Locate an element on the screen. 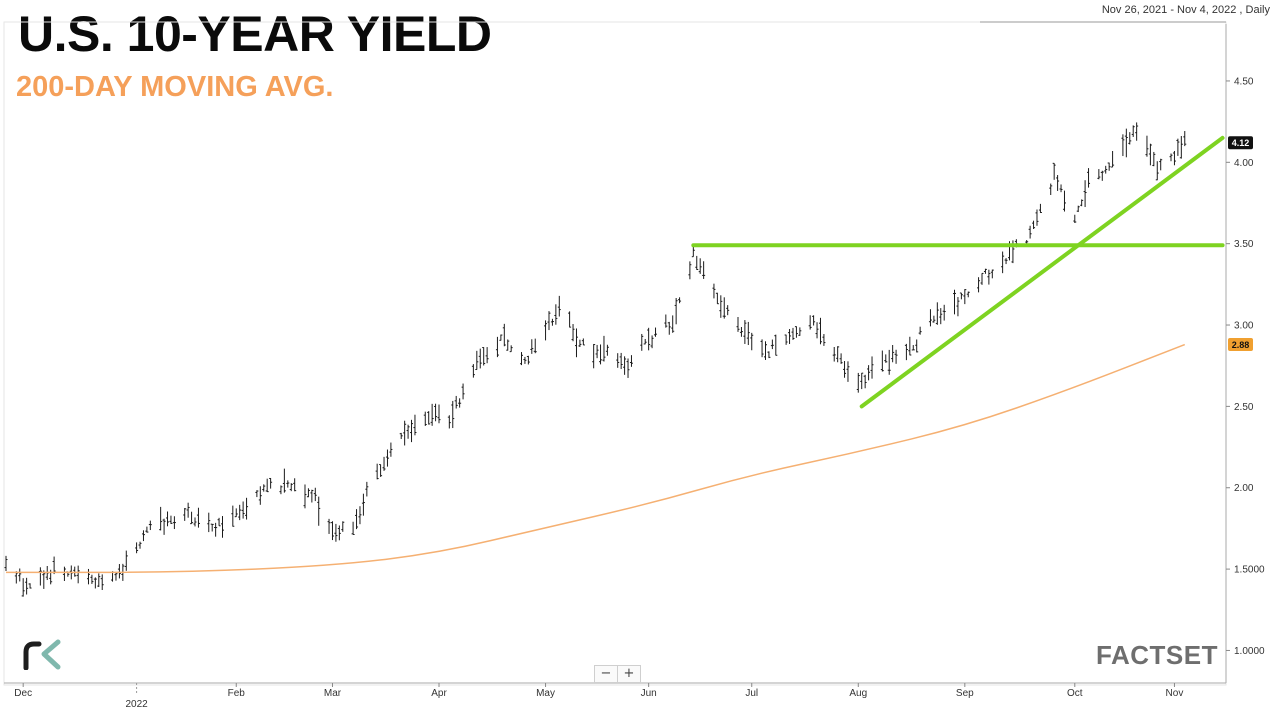  last-price-badge: 4.12 is located at coordinates (1240, 143).